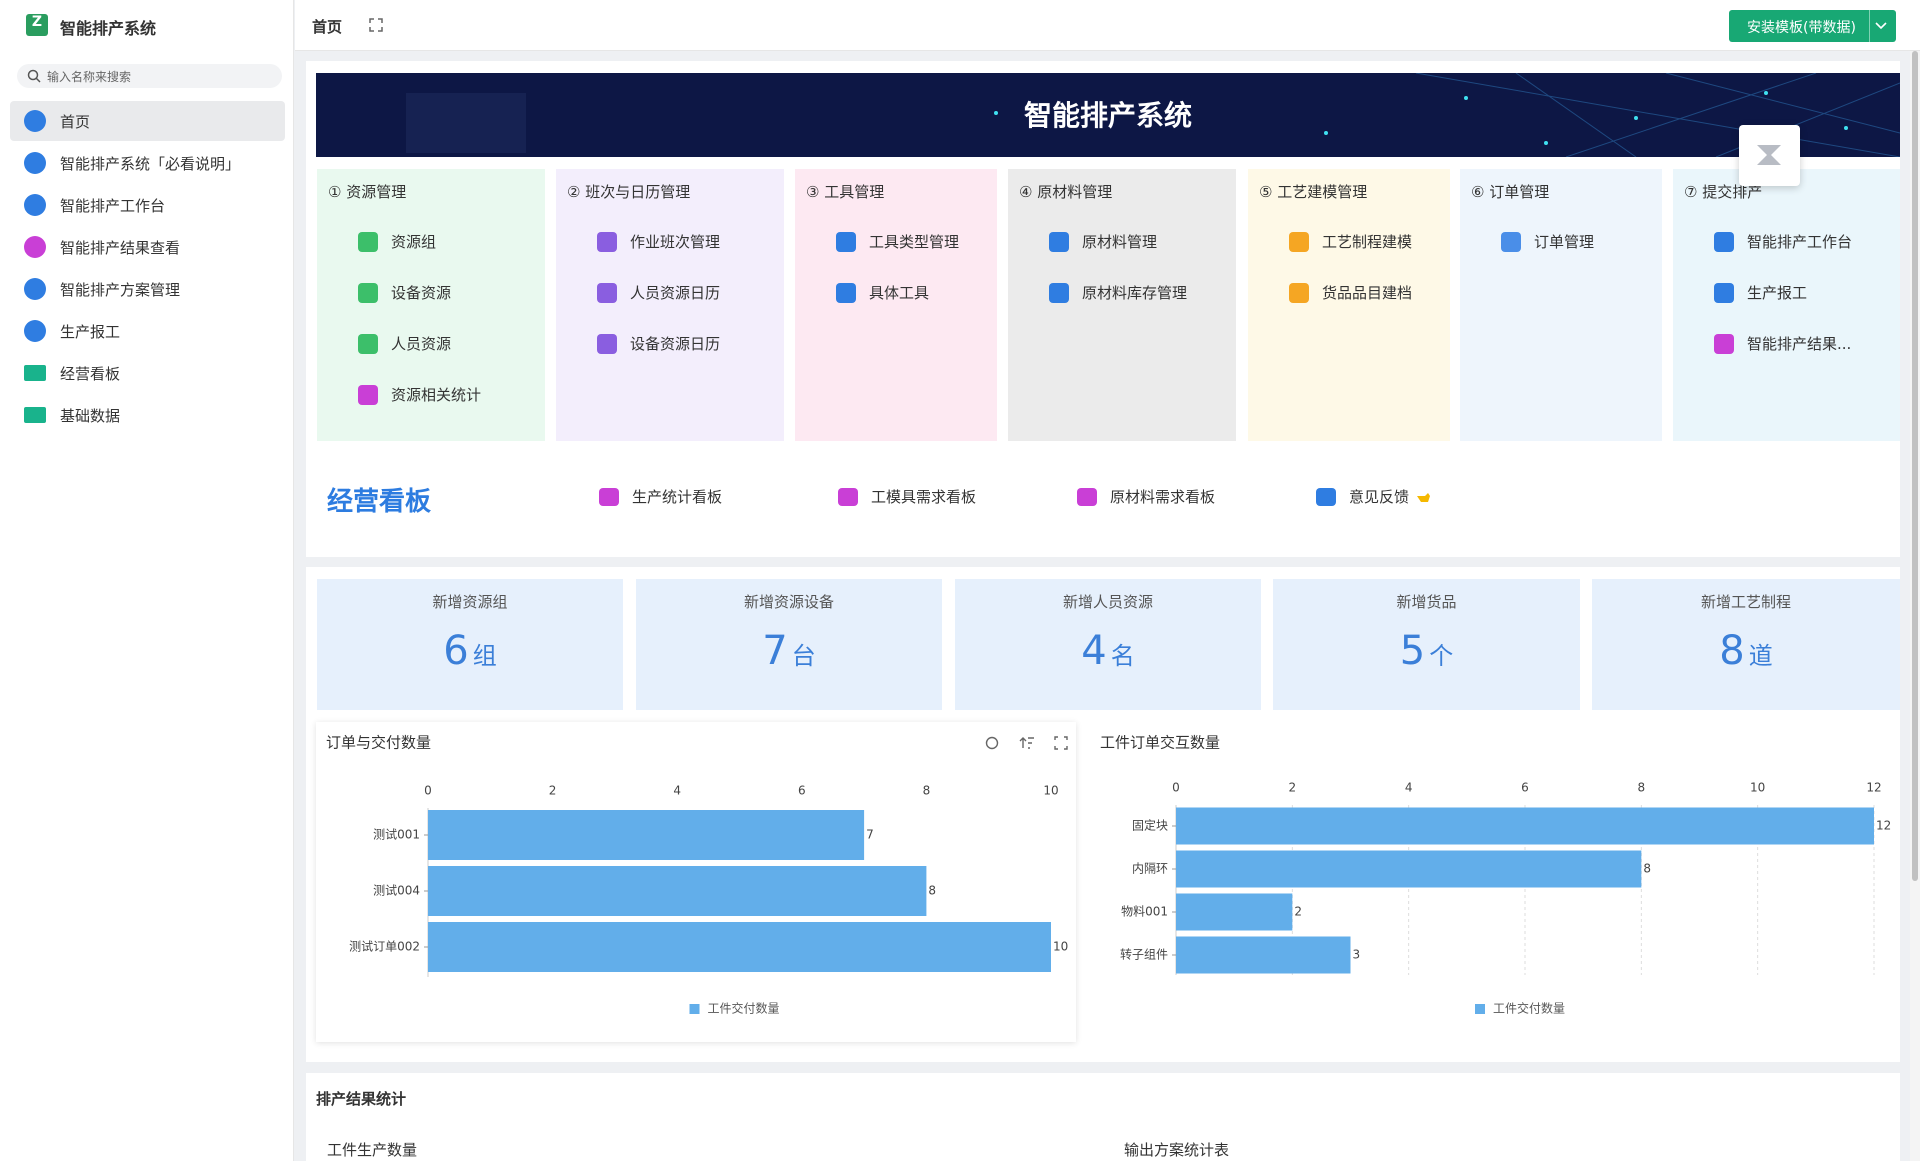  I want to click on module-item: 货品品目建档, so click(1350, 292).